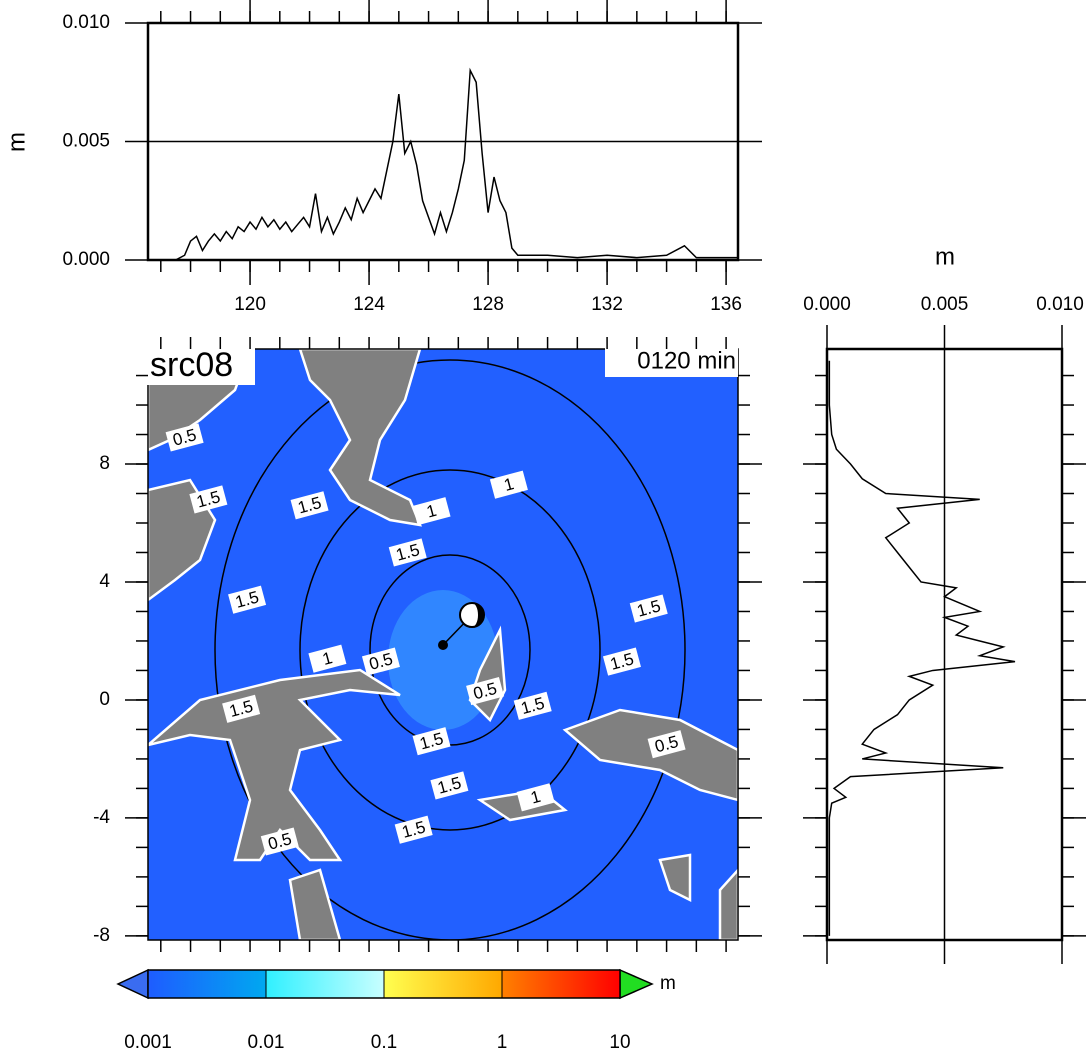 Image resolution: width=1088 pixels, height=1063 pixels. I want to click on over-triangle, so click(636, 984).